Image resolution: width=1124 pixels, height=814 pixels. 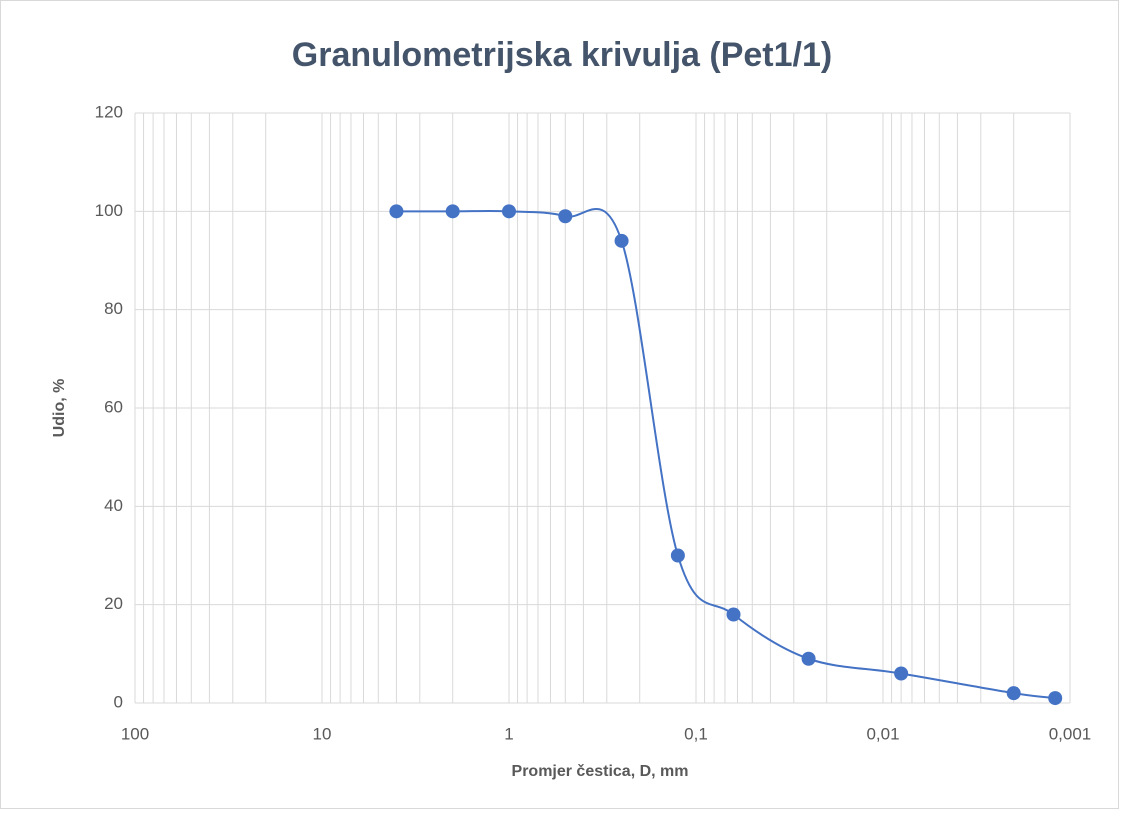 I want to click on y-axis-label: Udio, %, so click(x=59, y=408).